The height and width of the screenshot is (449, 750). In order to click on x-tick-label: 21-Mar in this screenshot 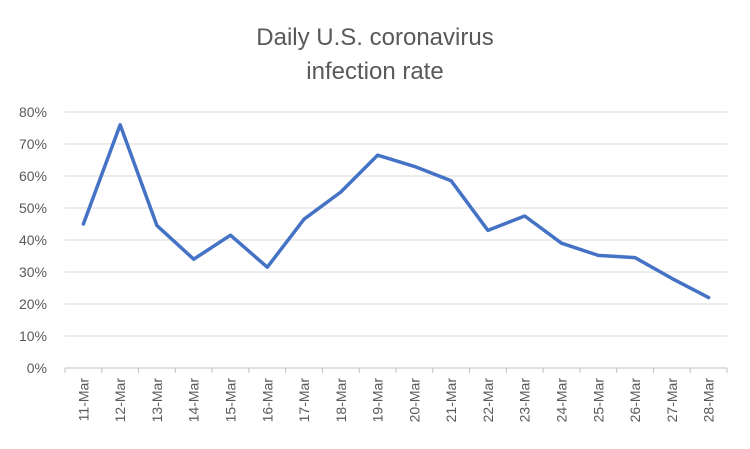, I will do `click(451, 400)`.